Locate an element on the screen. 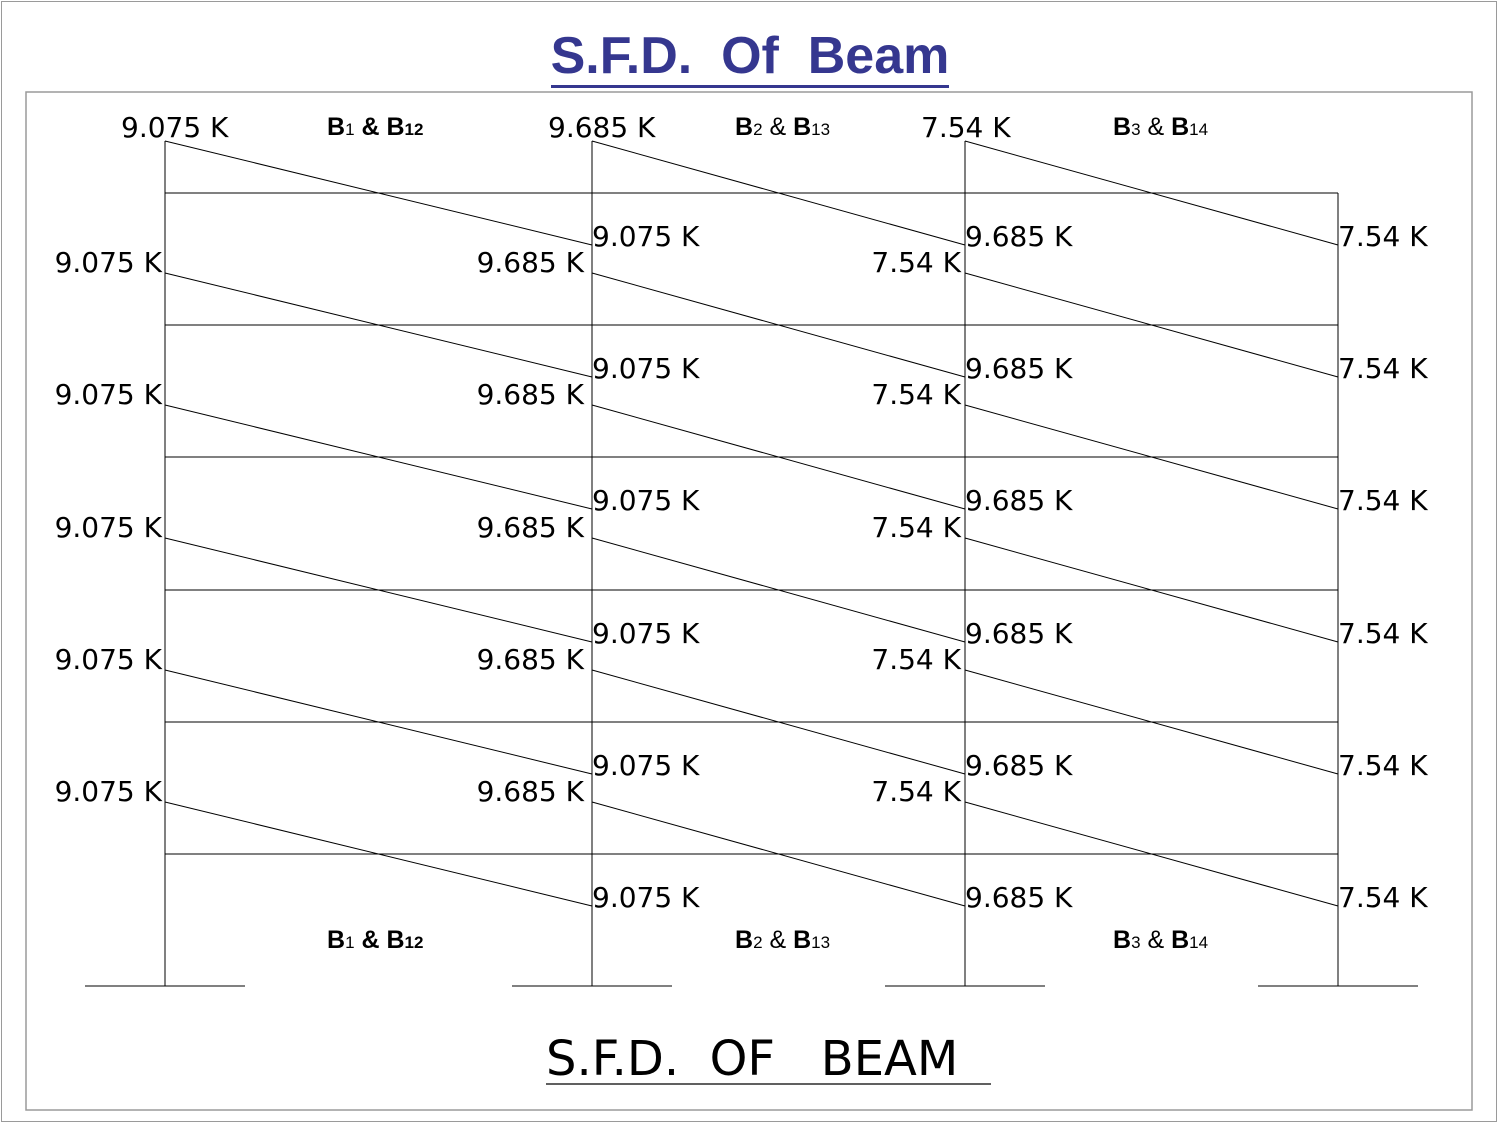  caption: S.F.D. OF BEAM is located at coordinates (752, 1059).